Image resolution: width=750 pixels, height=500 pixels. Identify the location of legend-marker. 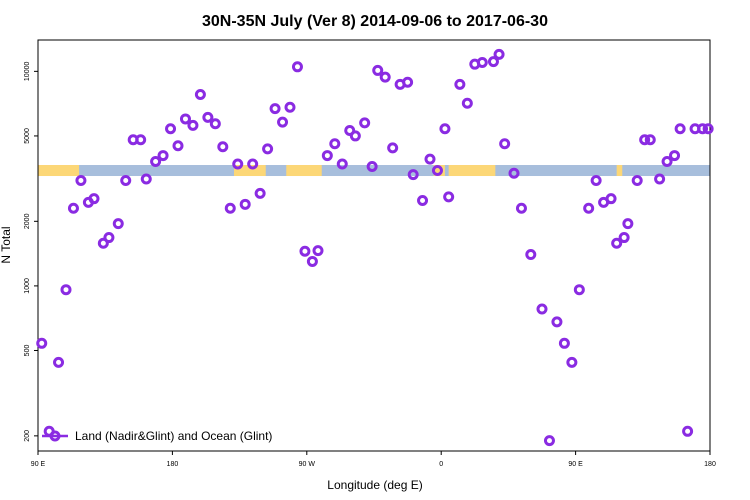
(55, 436).